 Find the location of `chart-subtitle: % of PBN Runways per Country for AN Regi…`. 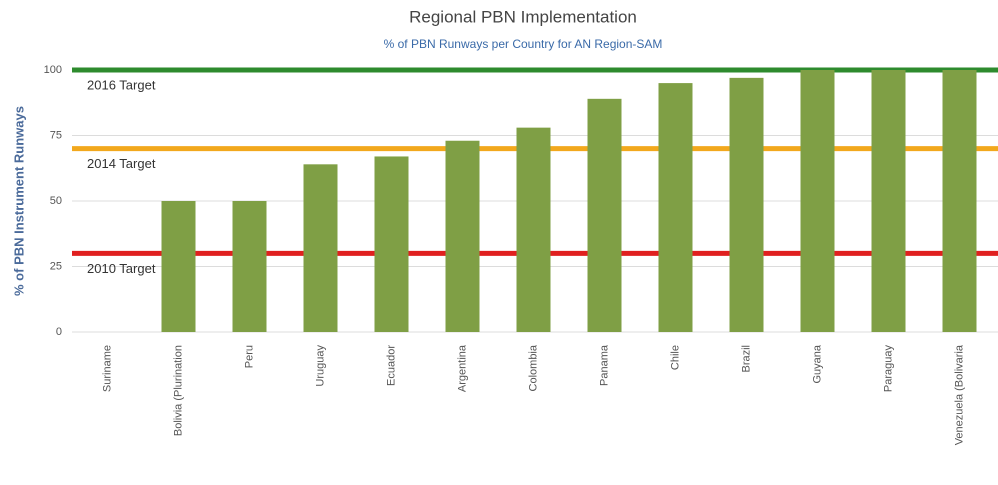

chart-subtitle: % of PBN Runways per Country for AN Regi… is located at coordinates (523, 44).